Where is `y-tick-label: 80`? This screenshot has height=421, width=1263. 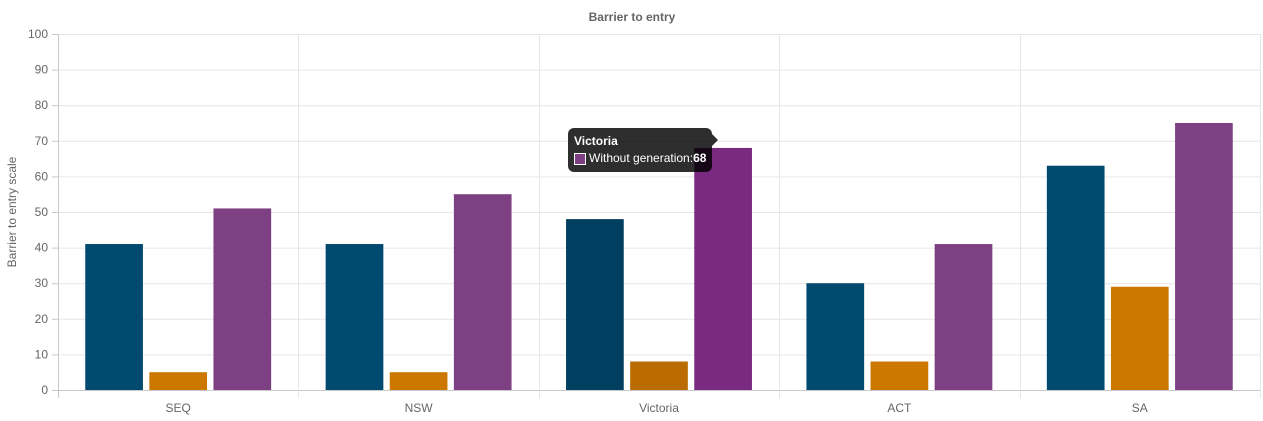 y-tick-label: 80 is located at coordinates (42, 105).